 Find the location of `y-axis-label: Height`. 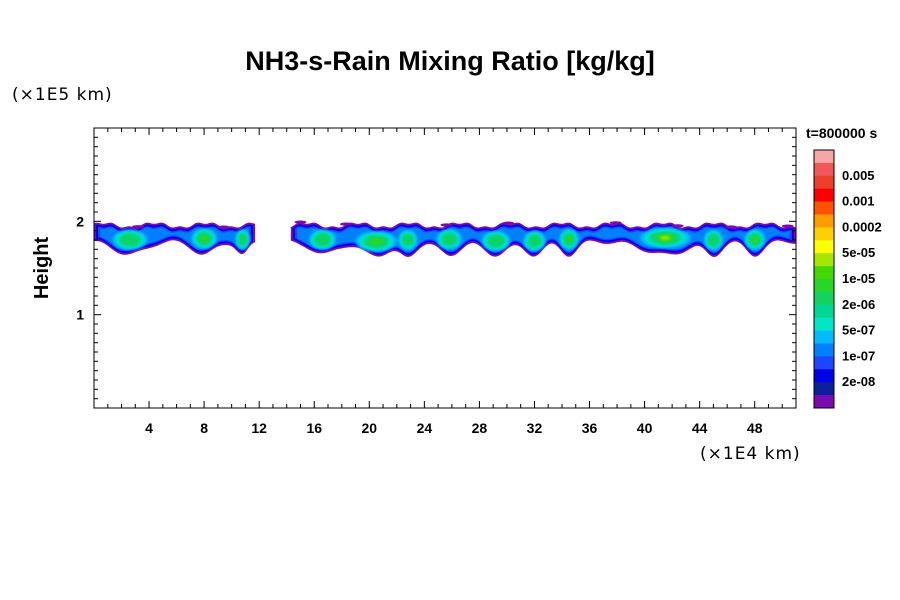

y-axis-label: Height is located at coordinates (42, 268).